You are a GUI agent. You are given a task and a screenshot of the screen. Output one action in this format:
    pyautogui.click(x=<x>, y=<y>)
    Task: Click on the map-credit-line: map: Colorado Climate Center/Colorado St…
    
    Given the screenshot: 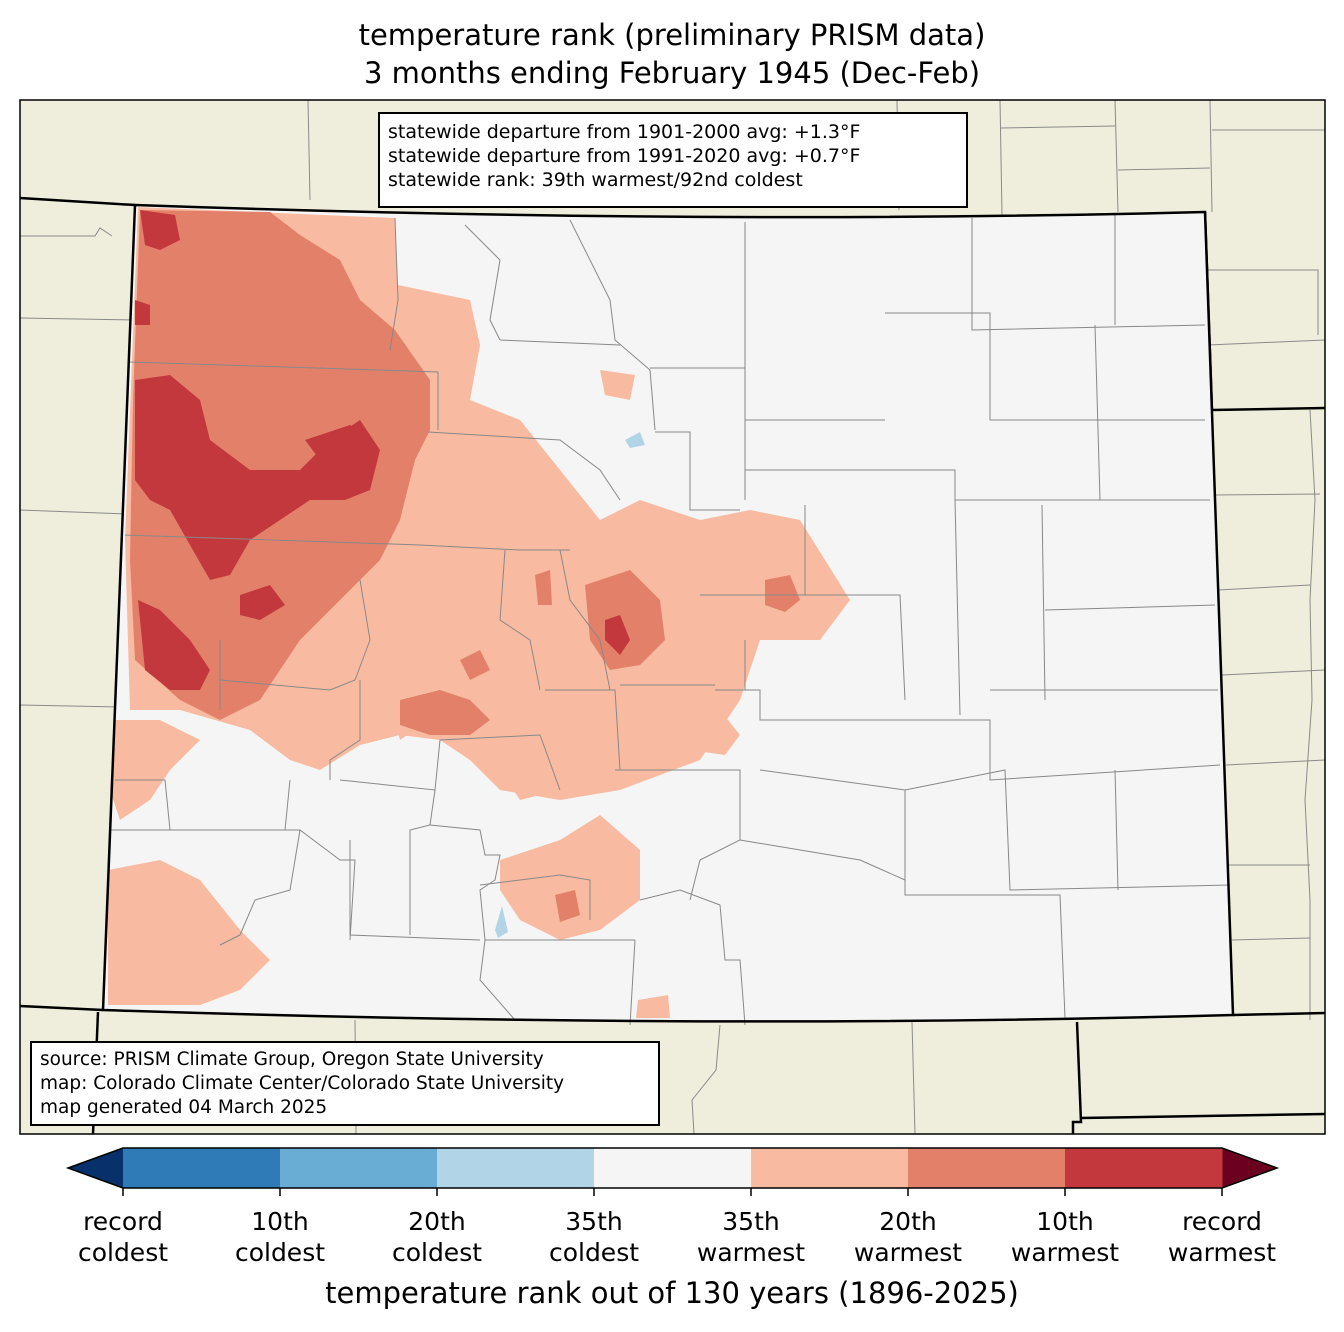 What is the action you would take?
    pyautogui.click(x=302, y=1083)
    